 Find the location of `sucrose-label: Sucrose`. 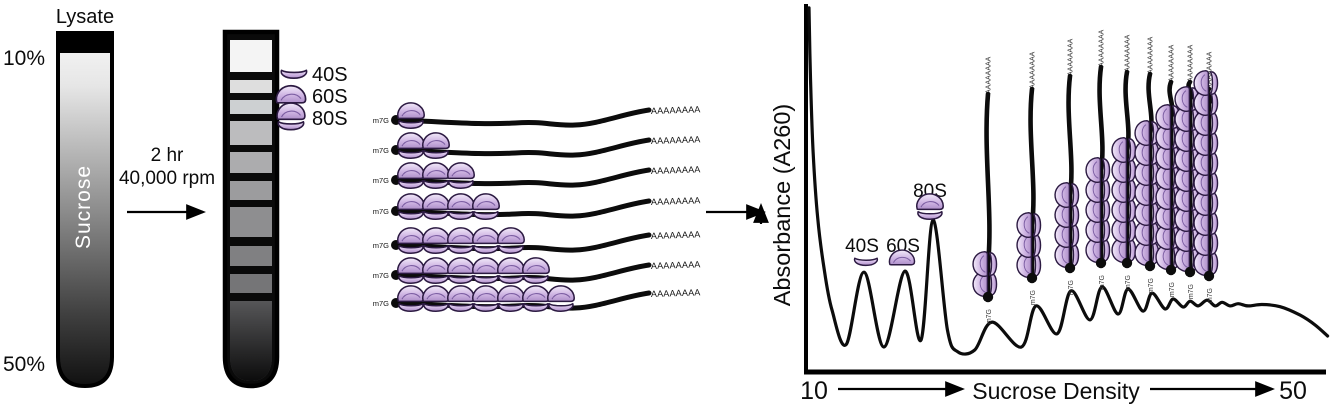

sucrose-label: Sucrose is located at coordinates (83, 207).